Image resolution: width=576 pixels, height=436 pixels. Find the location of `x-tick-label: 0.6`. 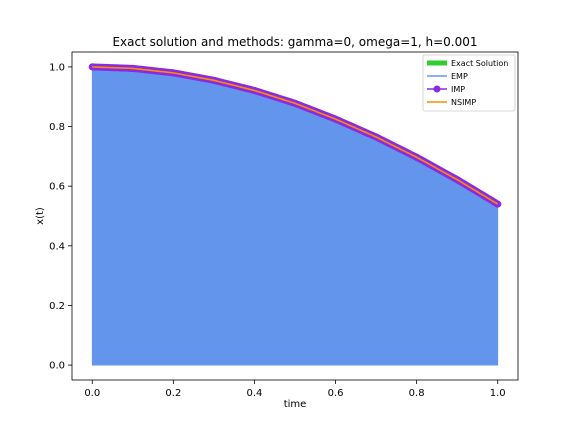

x-tick-label: 0.6 is located at coordinates (336, 393).